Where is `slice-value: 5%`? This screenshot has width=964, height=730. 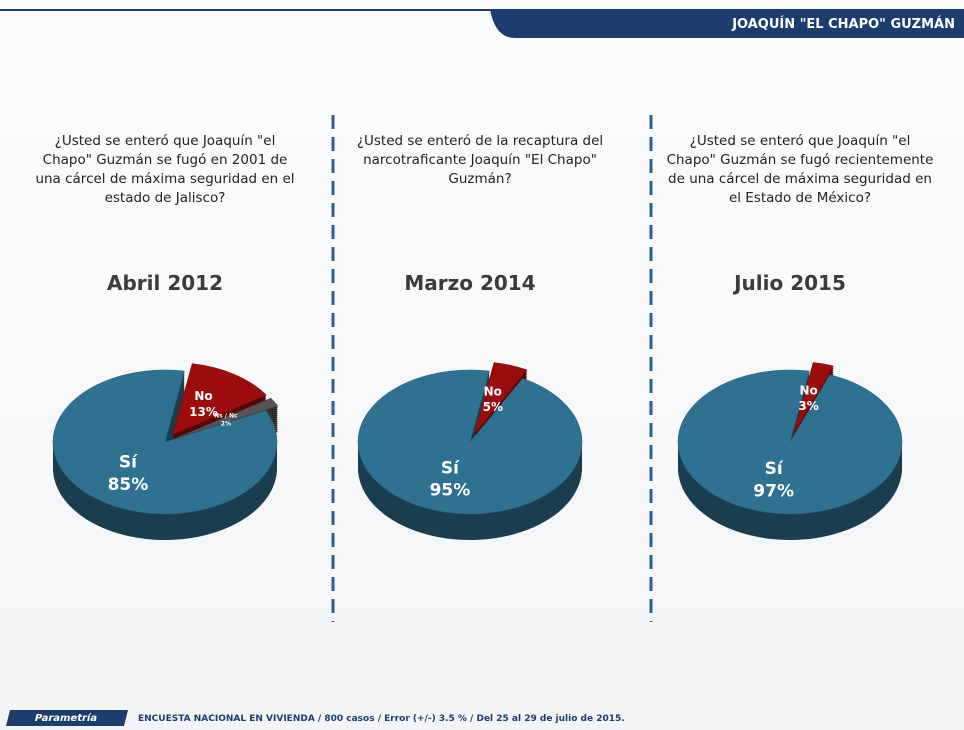 slice-value: 5% is located at coordinates (493, 407).